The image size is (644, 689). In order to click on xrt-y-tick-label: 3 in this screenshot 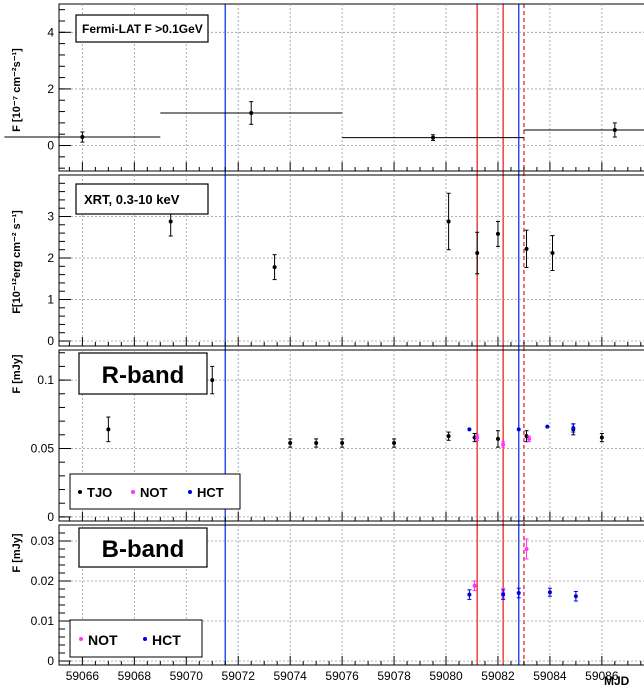, I will do `click(50, 217)`.